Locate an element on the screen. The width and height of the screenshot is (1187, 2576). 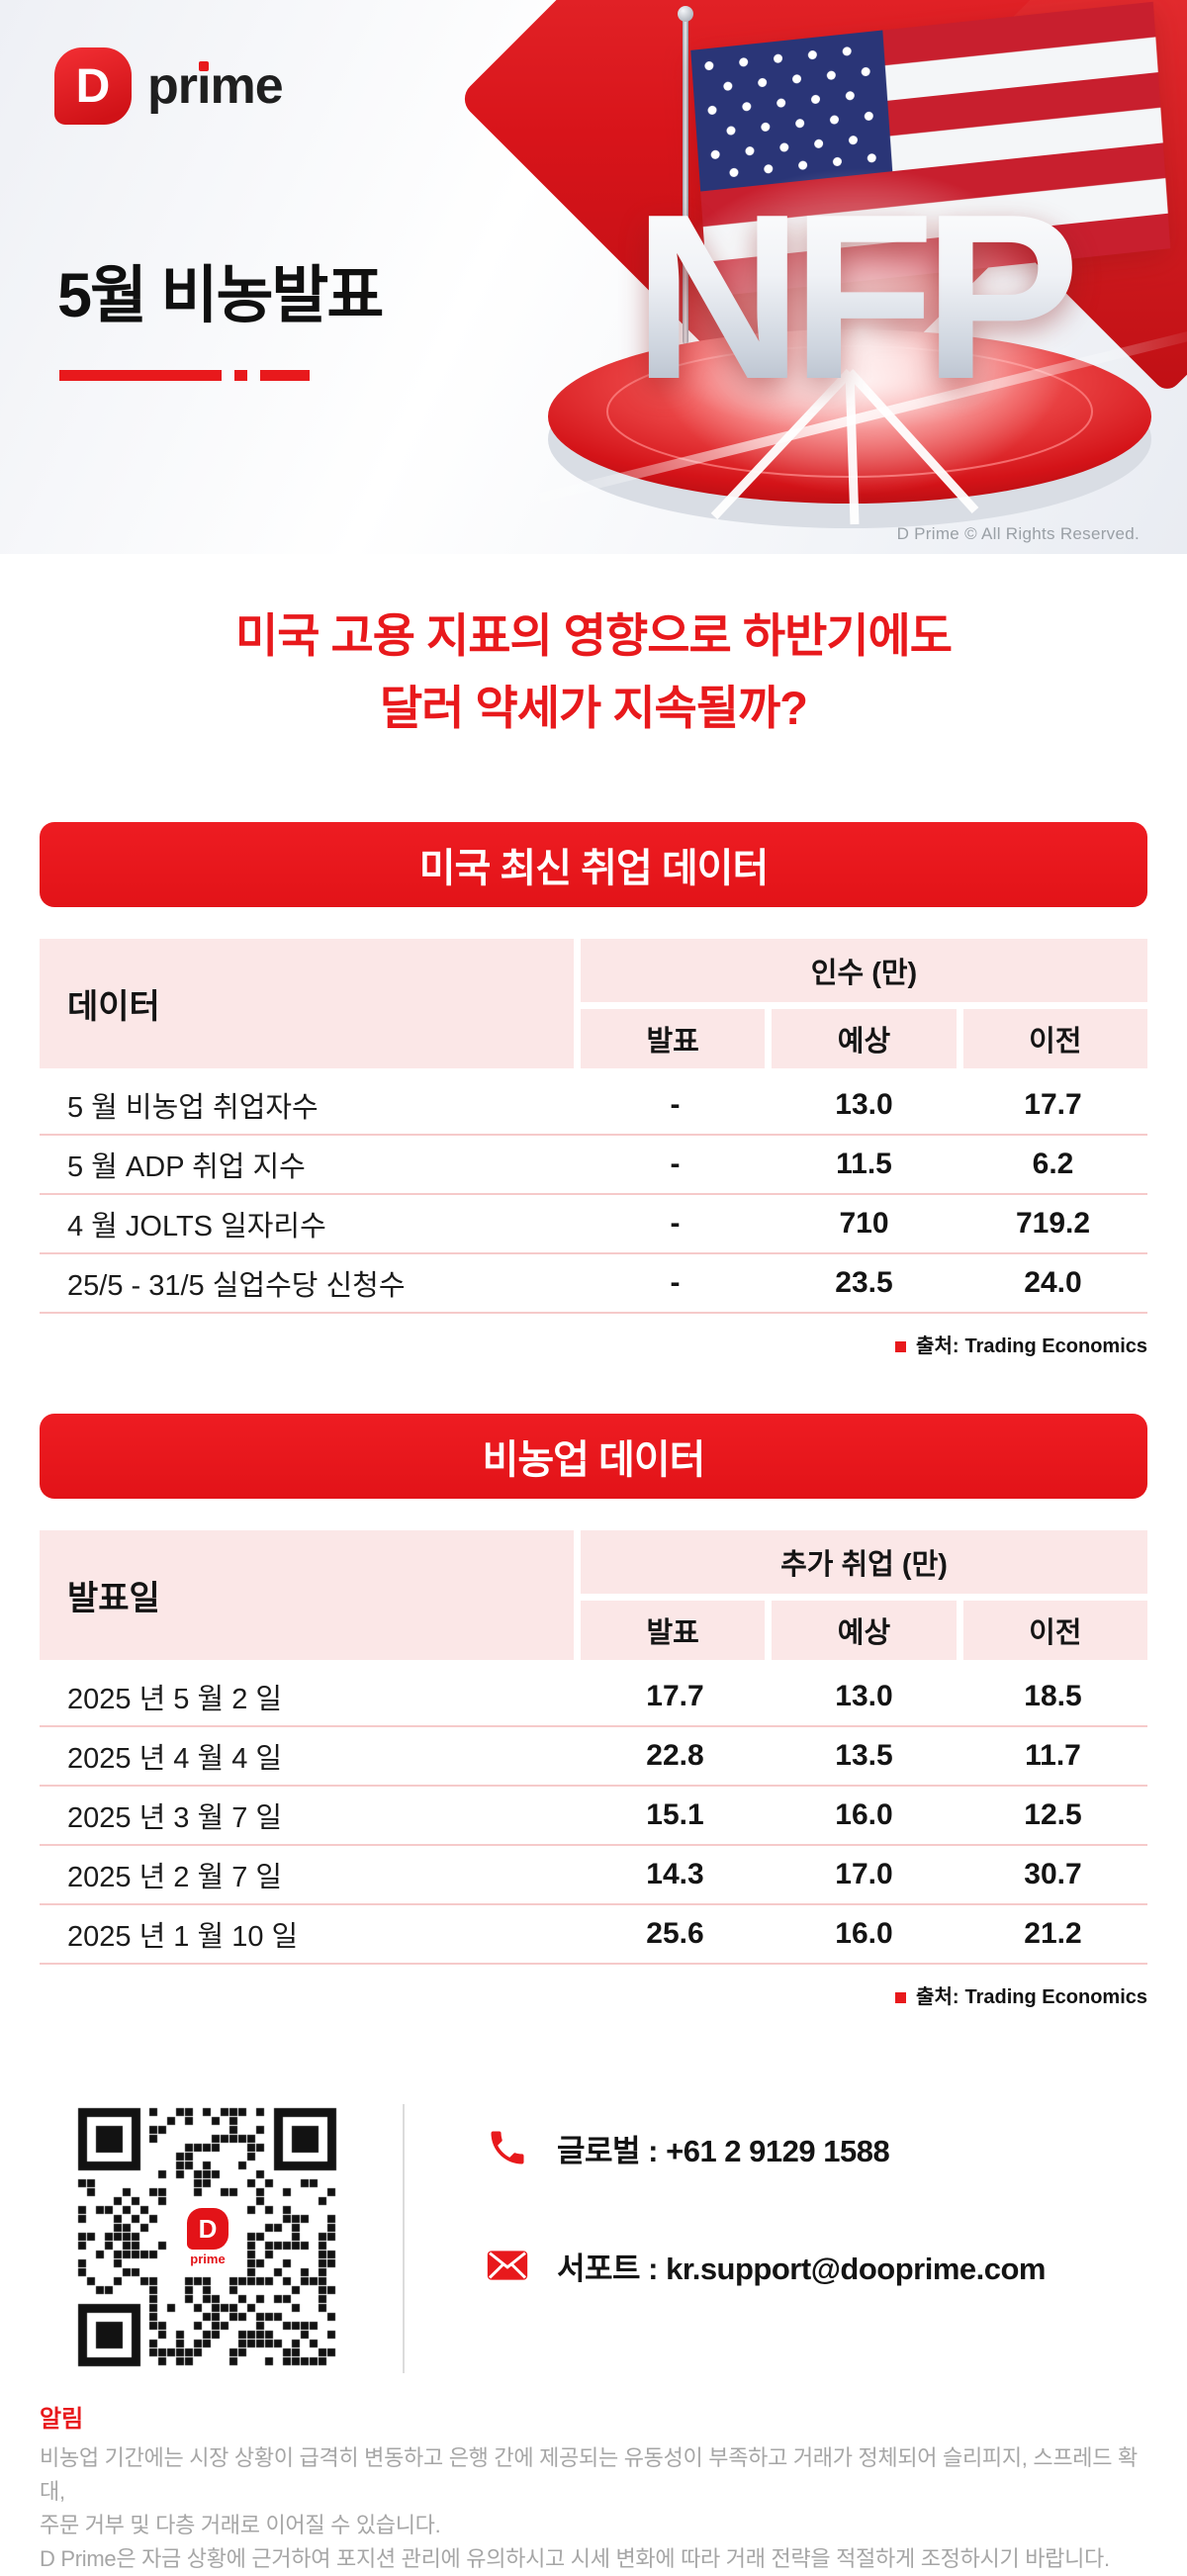
phone-number-text: 글로벌 : +61 2 9129 1588 is located at coordinates (723, 2150).